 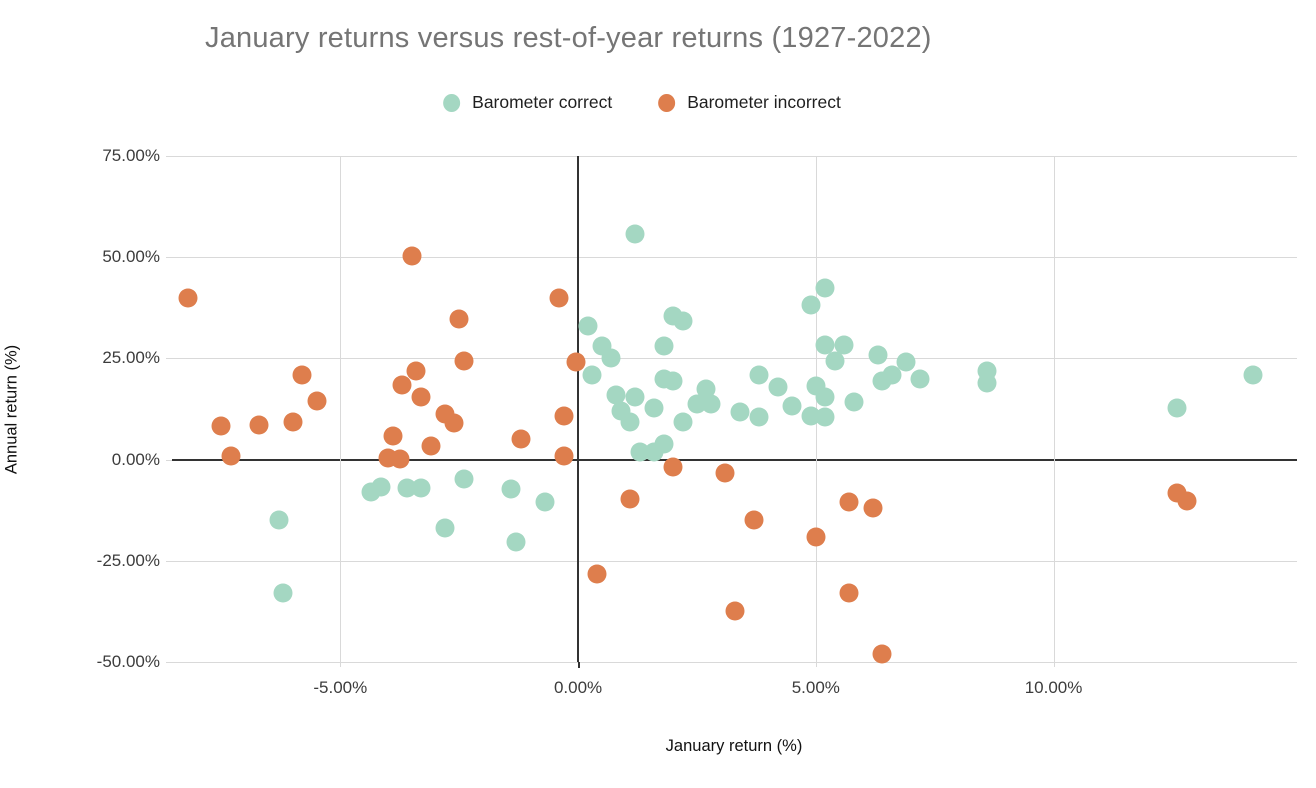 What do you see at coordinates (642, 102) in the screenshot?
I see `legend: Barometer correct Barometer incorrect` at bounding box center [642, 102].